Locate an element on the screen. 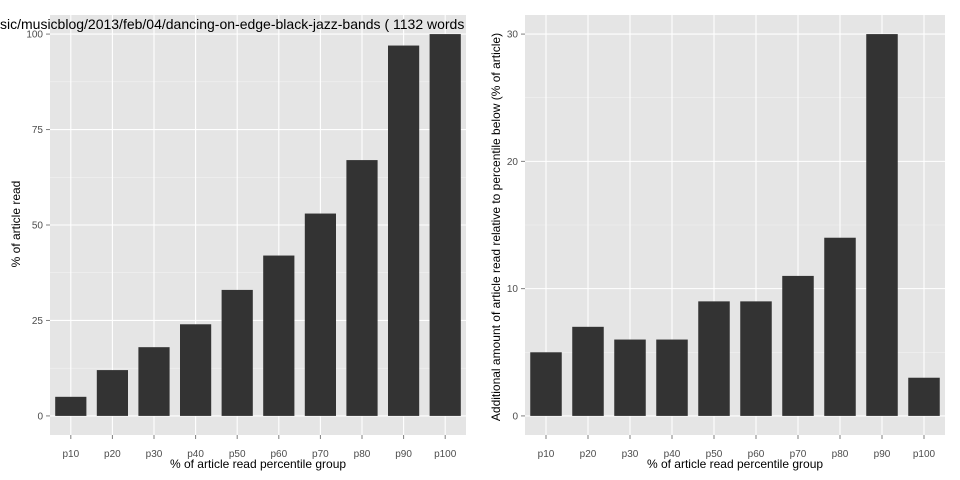  y-tick-label: 20 is located at coordinates (513, 162).